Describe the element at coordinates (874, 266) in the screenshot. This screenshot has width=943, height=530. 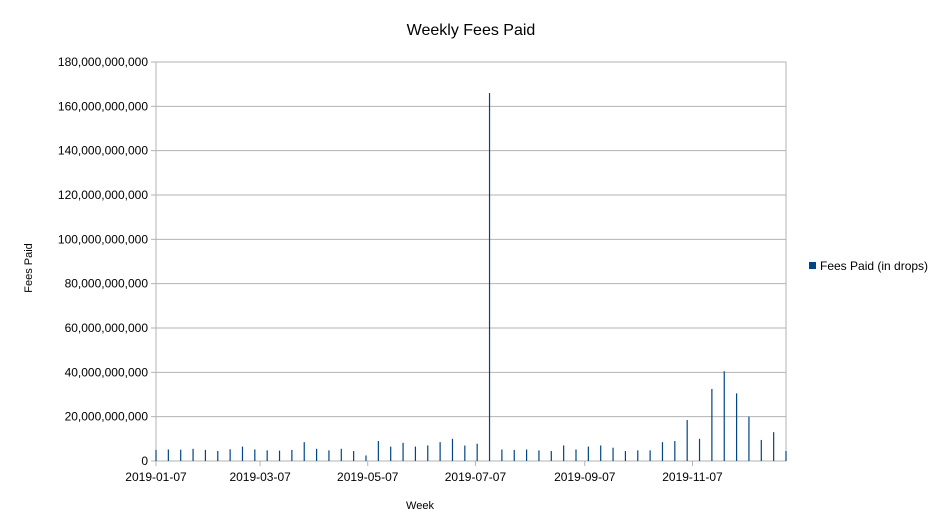
I see `legend-label: Fees Paid (in drops)` at that location.